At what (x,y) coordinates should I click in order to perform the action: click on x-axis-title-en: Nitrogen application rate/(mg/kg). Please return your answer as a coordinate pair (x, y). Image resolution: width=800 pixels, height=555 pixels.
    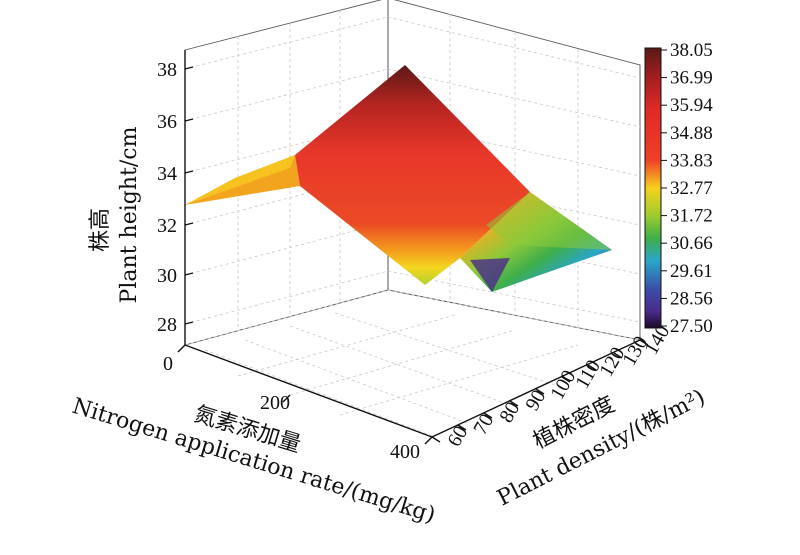
    Looking at the image, I should click on (253, 461).